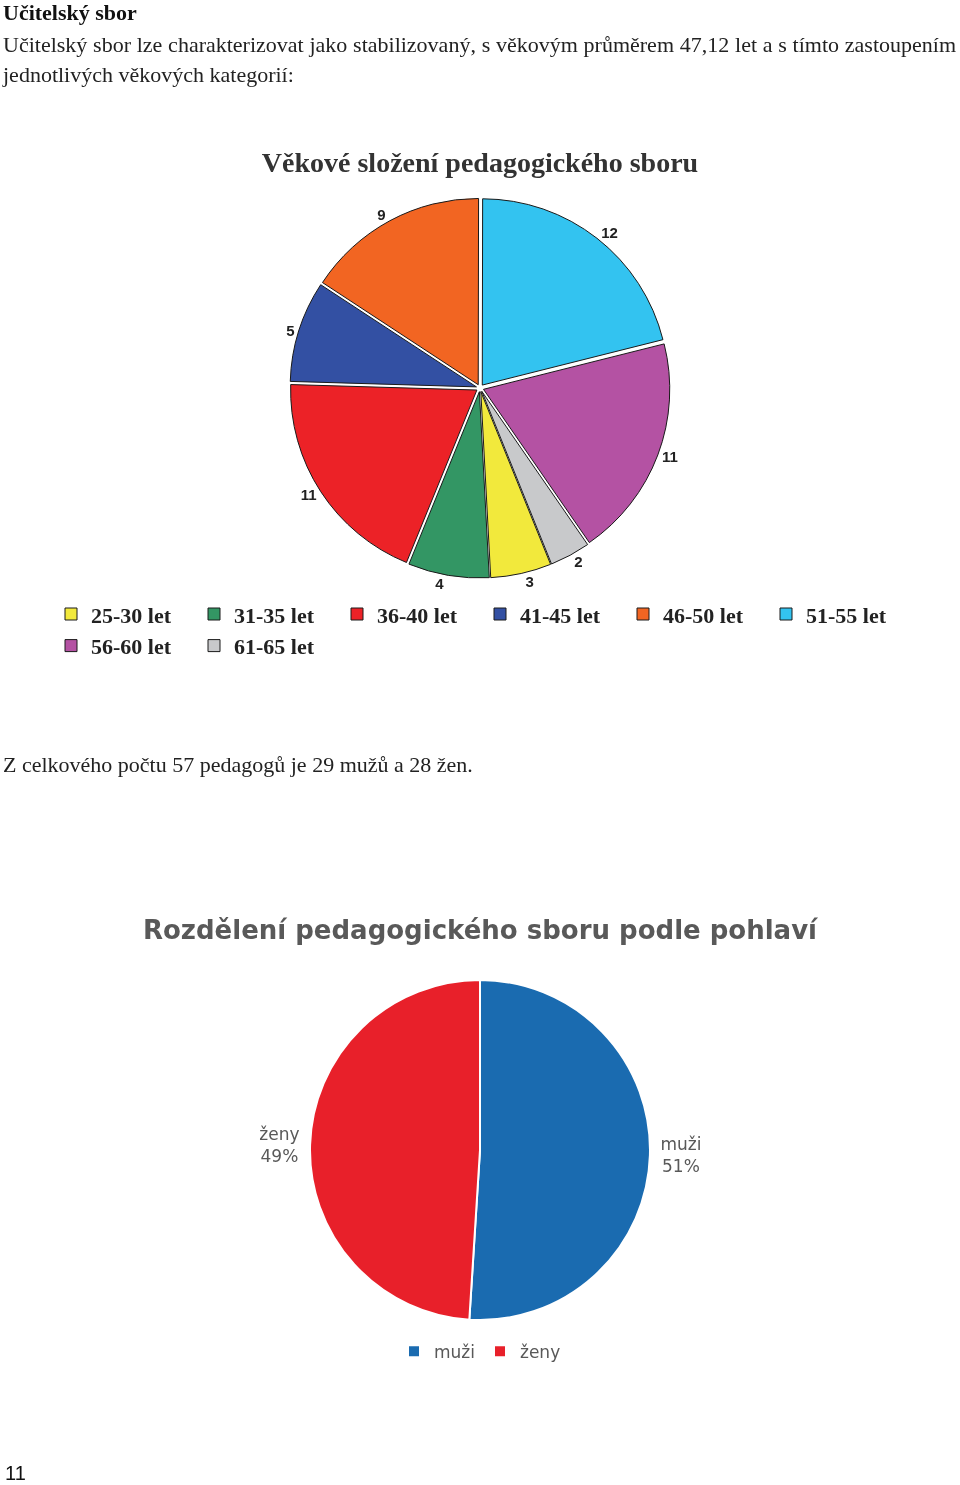 This screenshot has height=1485, width=960. Describe the element at coordinates (681, 1144) in the screenshot. I see `slice-label: muži` at that location.